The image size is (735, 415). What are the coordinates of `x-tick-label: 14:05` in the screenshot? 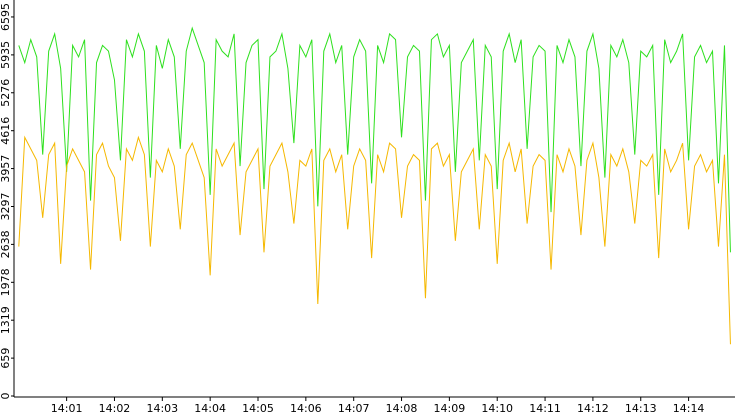 It's located at (258, 408).